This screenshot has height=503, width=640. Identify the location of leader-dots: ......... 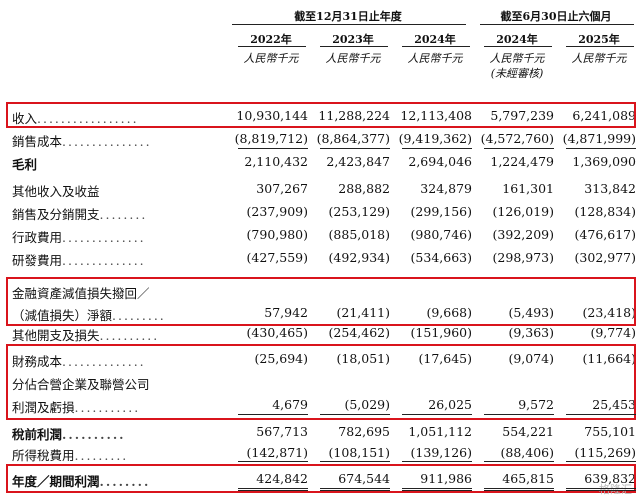
(123, 214).